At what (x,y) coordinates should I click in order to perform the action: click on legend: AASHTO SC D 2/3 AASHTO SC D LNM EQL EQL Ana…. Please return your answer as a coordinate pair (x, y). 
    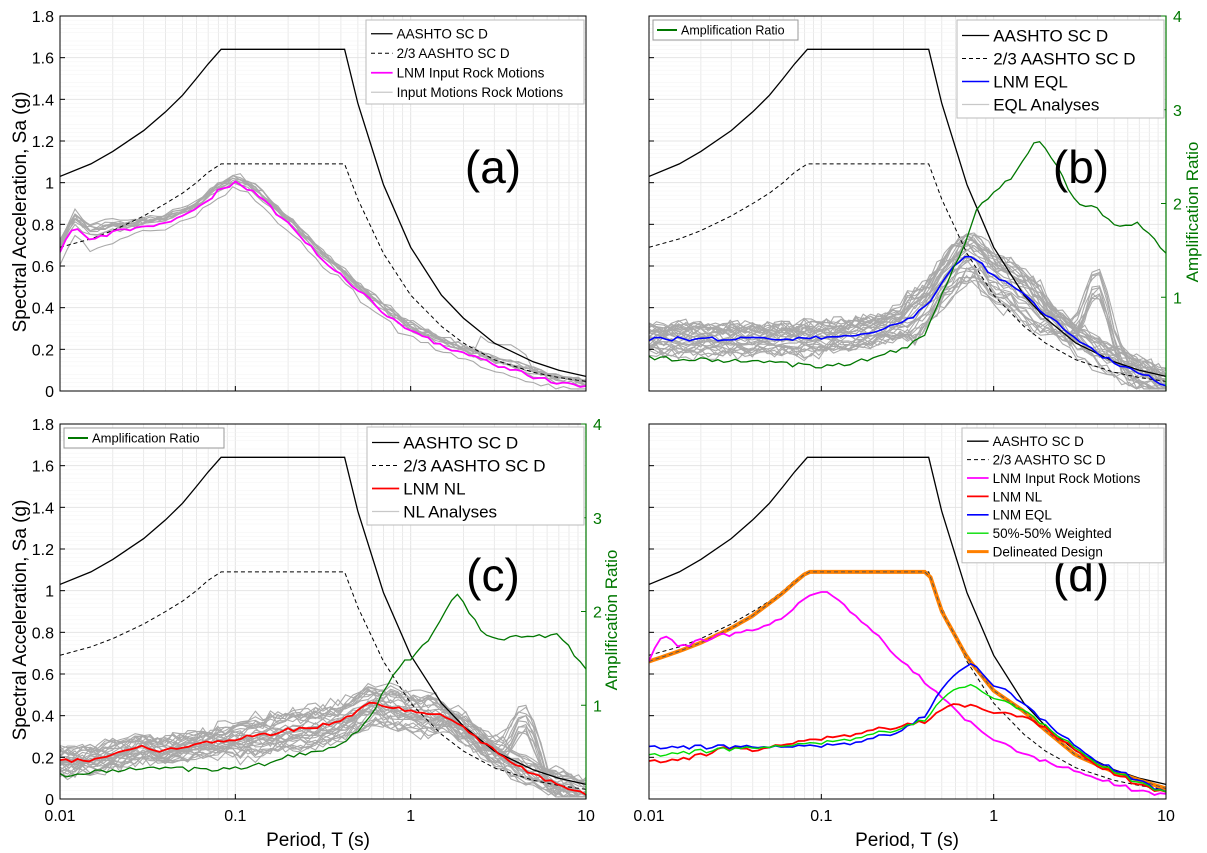
    Looking at the image, I should click on (1060, 69).